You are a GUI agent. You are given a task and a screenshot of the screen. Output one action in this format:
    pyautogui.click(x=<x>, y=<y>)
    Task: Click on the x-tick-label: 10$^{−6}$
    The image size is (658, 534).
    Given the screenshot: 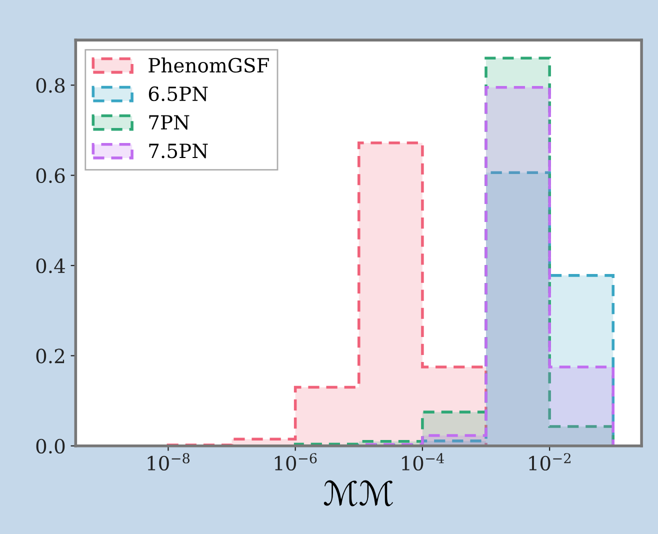 What is the action you would take?
    pyautogui.click(x=295, y=462)
    